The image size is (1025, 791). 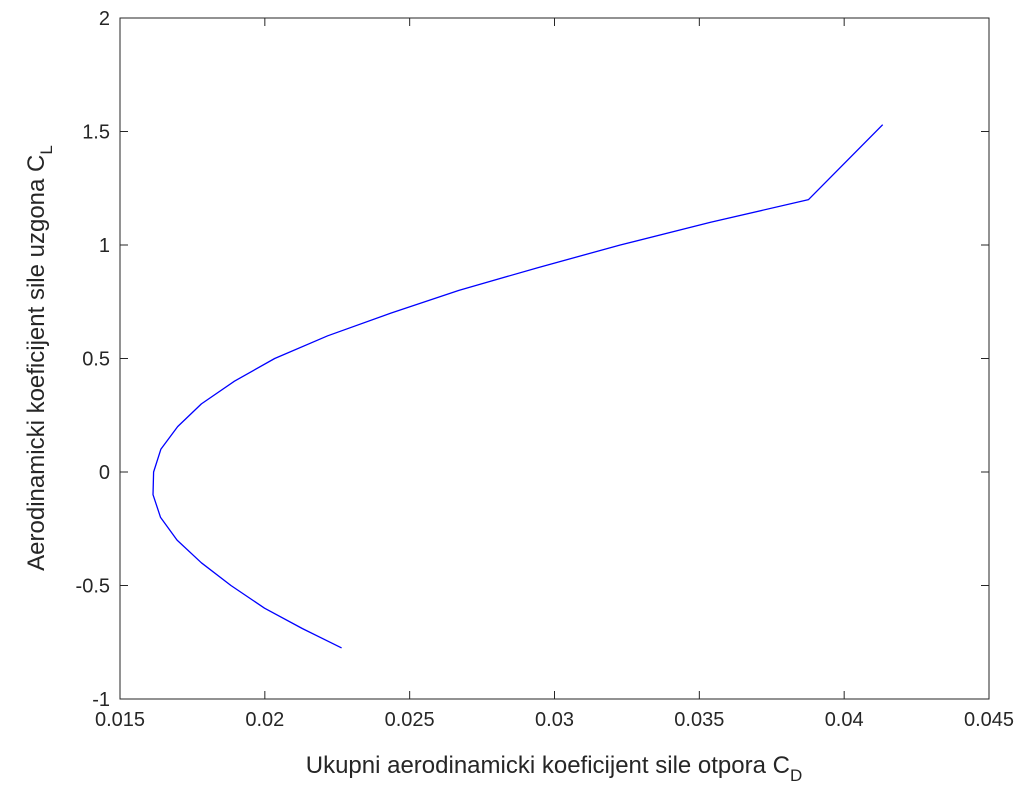 I want to click on y-axis-title: Aerodinamicki koeficijent sile uzgona CL, so click(x=39, y=358).